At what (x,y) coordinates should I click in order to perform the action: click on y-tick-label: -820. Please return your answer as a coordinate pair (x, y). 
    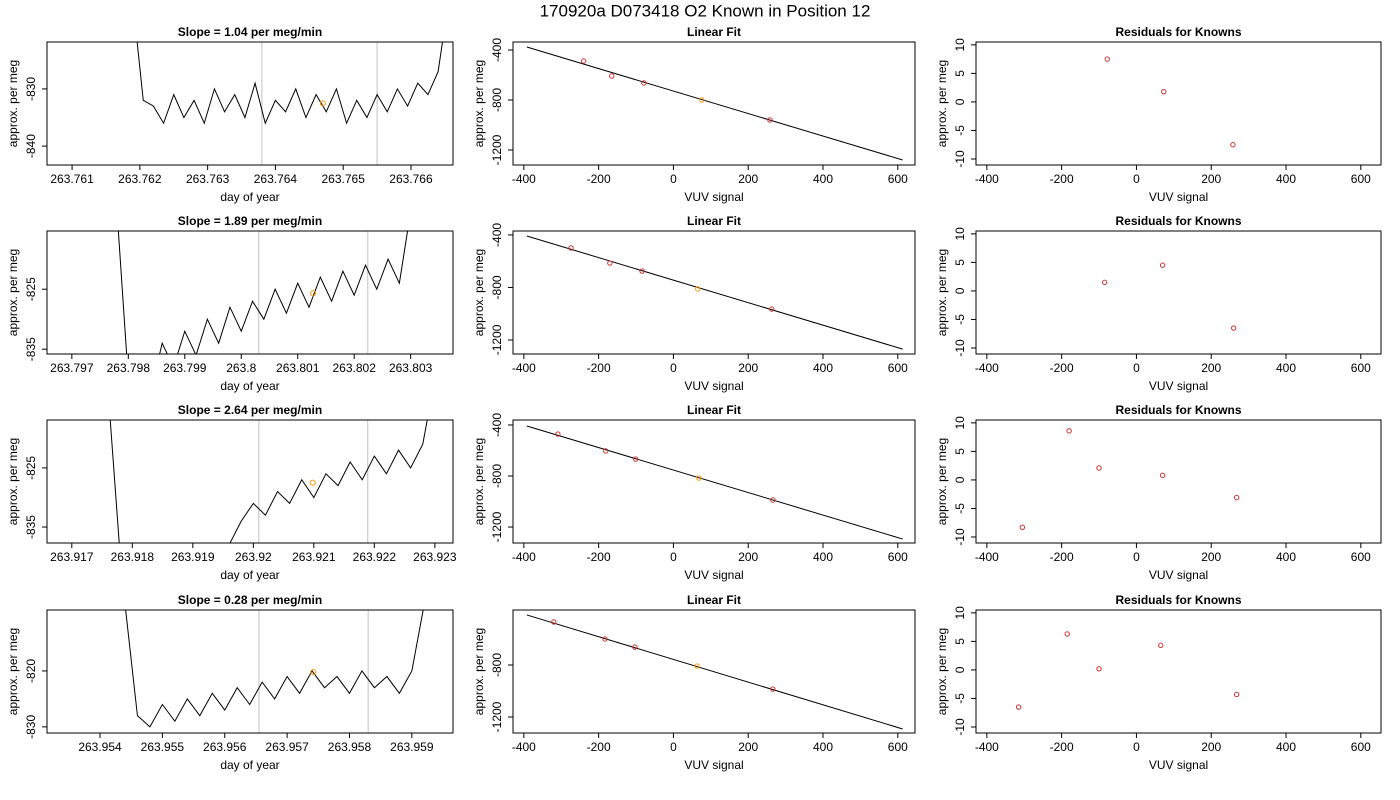
    Looking at the image, I should click on (31, 671).